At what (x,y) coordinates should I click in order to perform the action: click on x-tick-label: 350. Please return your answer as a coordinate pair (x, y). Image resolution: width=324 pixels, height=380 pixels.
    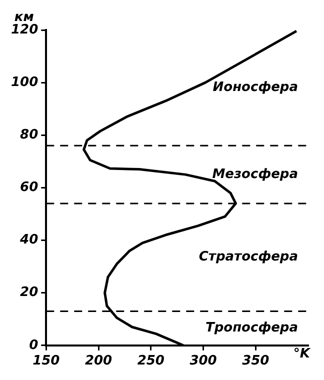
    Looking at the image, I should click on (256, 361).